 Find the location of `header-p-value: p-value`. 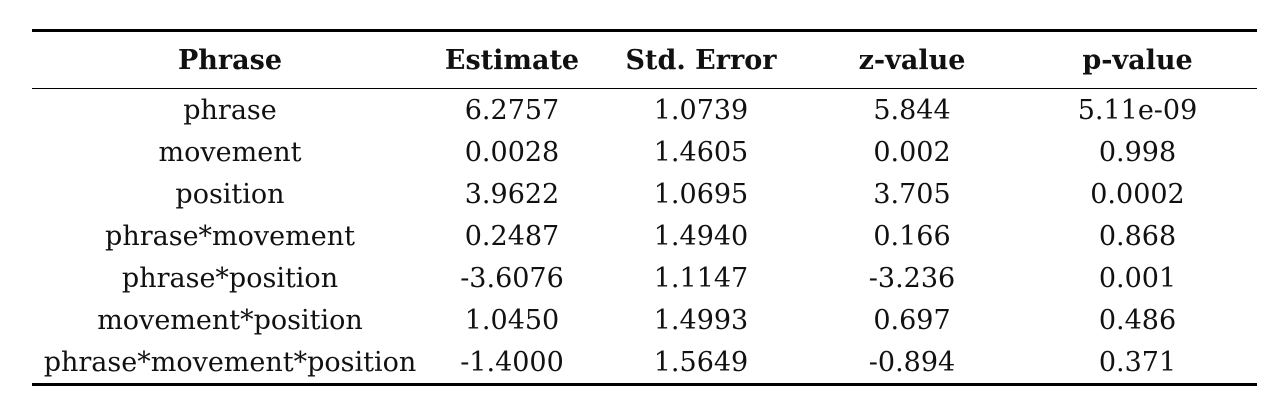

header-p-value: p-value is located at coordinates (1137, 60).